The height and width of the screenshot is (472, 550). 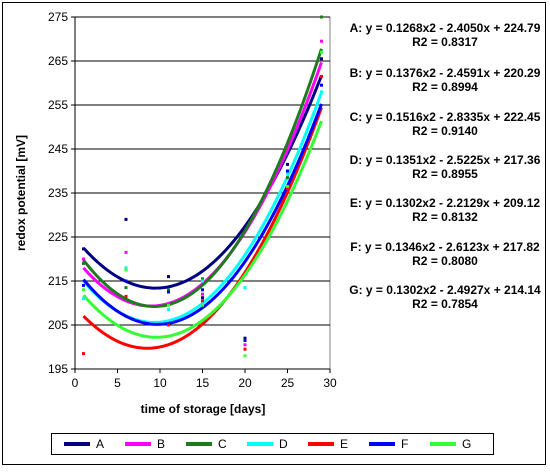 What do you see at coordinates (445, 290) in the screenshot?
I see `equation-text: G: y = 0.1302x2 - 2.4927x + 214.14` at bounding box center [445, 290].